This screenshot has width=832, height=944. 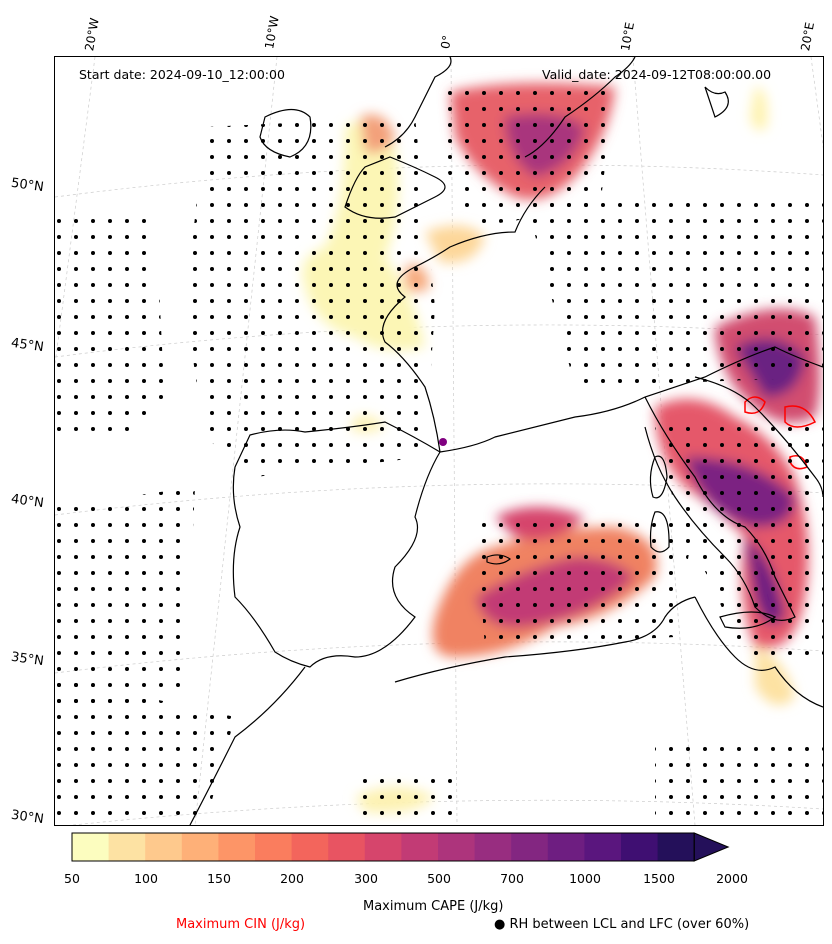 What do you see at coordinates (366, 878) in the screenshot?
I see `colorbar-tick-label: 300` at bounding box center [366, 878].